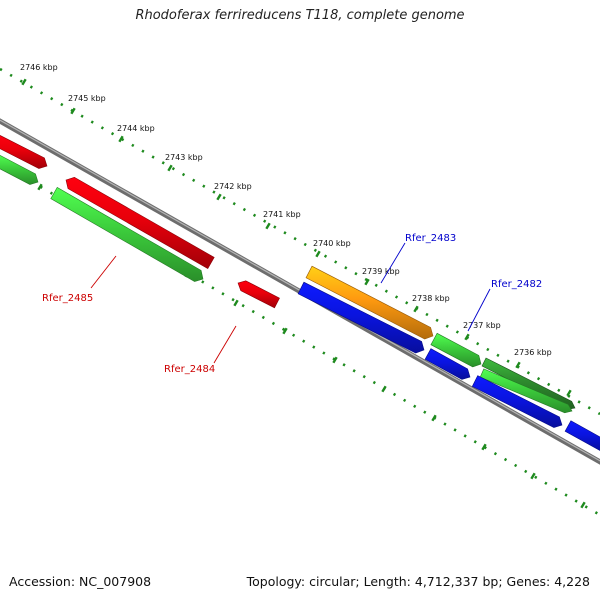 The image size is (600, 600). Describe the element at coordinates (282, 214) in the screenshot. I see `scale-tick-label: 2741 kbp` at that location.